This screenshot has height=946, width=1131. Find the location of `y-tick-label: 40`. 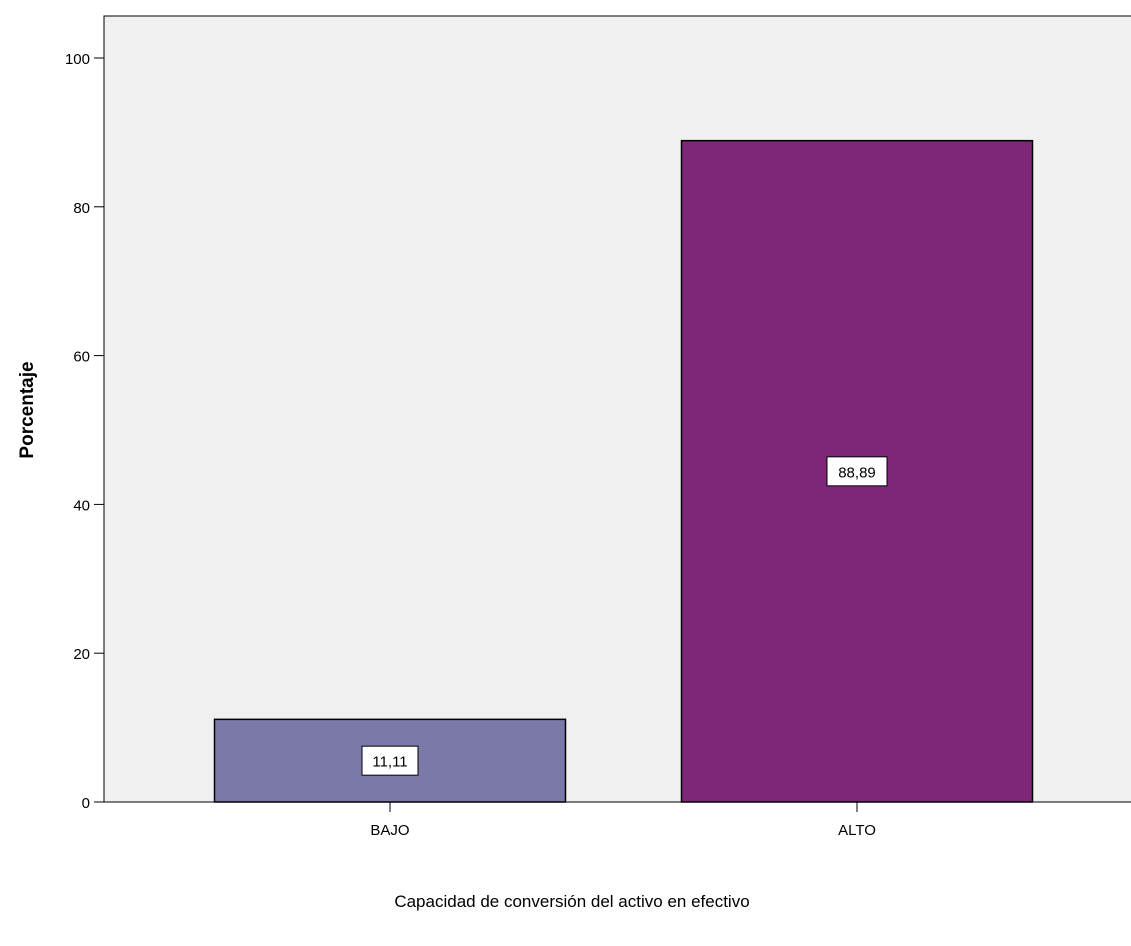

y-tick-label: 40 is located at coordinates (81, 505).